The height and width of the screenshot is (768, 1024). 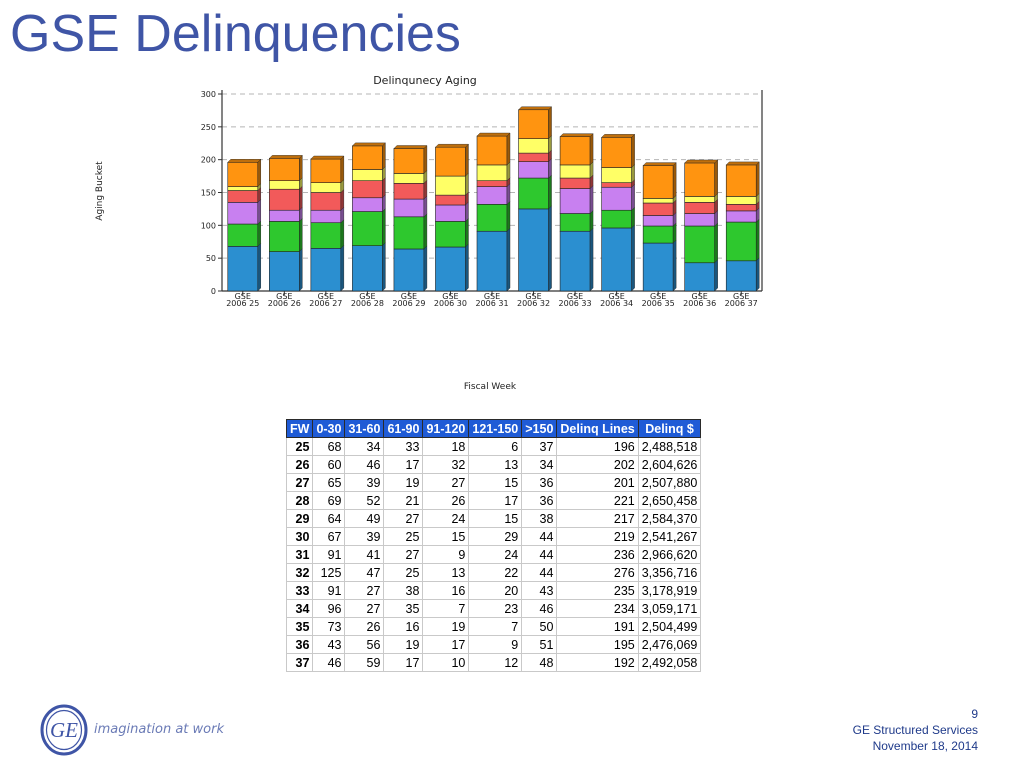 What do you see at coordinates (539, 662) in the screenshot?
I see `table-cell: 48` at bounding box center [539, 662].